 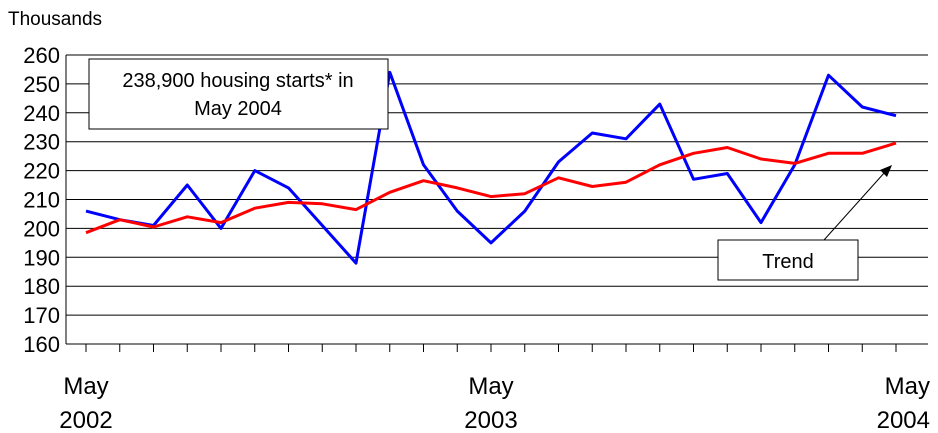 I want to click on trend-label-box, so click(x=788, y=260).